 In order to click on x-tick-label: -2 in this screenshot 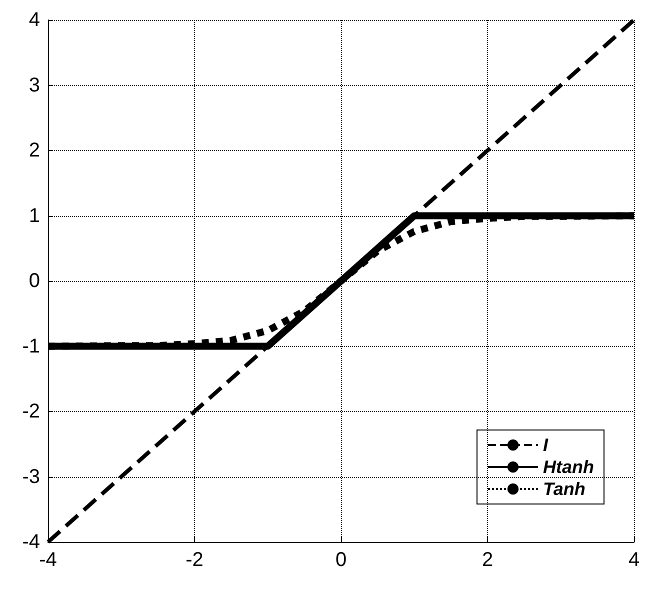, I will do `click(195, 560)`.